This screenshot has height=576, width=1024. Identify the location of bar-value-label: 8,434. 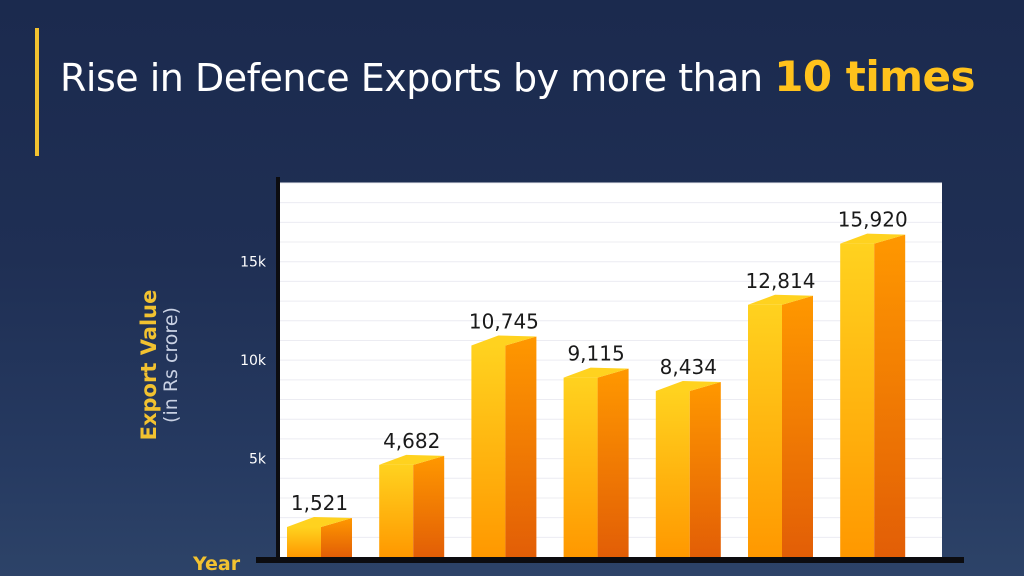
(688, 367).